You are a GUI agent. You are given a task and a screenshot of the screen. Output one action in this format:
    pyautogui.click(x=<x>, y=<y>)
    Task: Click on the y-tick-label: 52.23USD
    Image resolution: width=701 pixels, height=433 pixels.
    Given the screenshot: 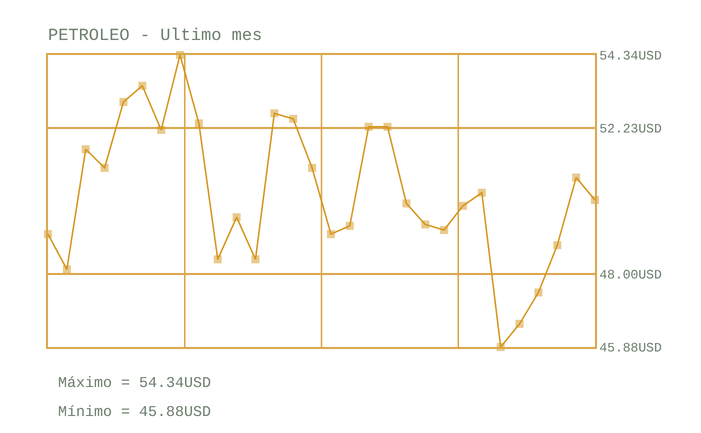 What is the action you would take?
    pyautogui.click(x=630, y=128)
    